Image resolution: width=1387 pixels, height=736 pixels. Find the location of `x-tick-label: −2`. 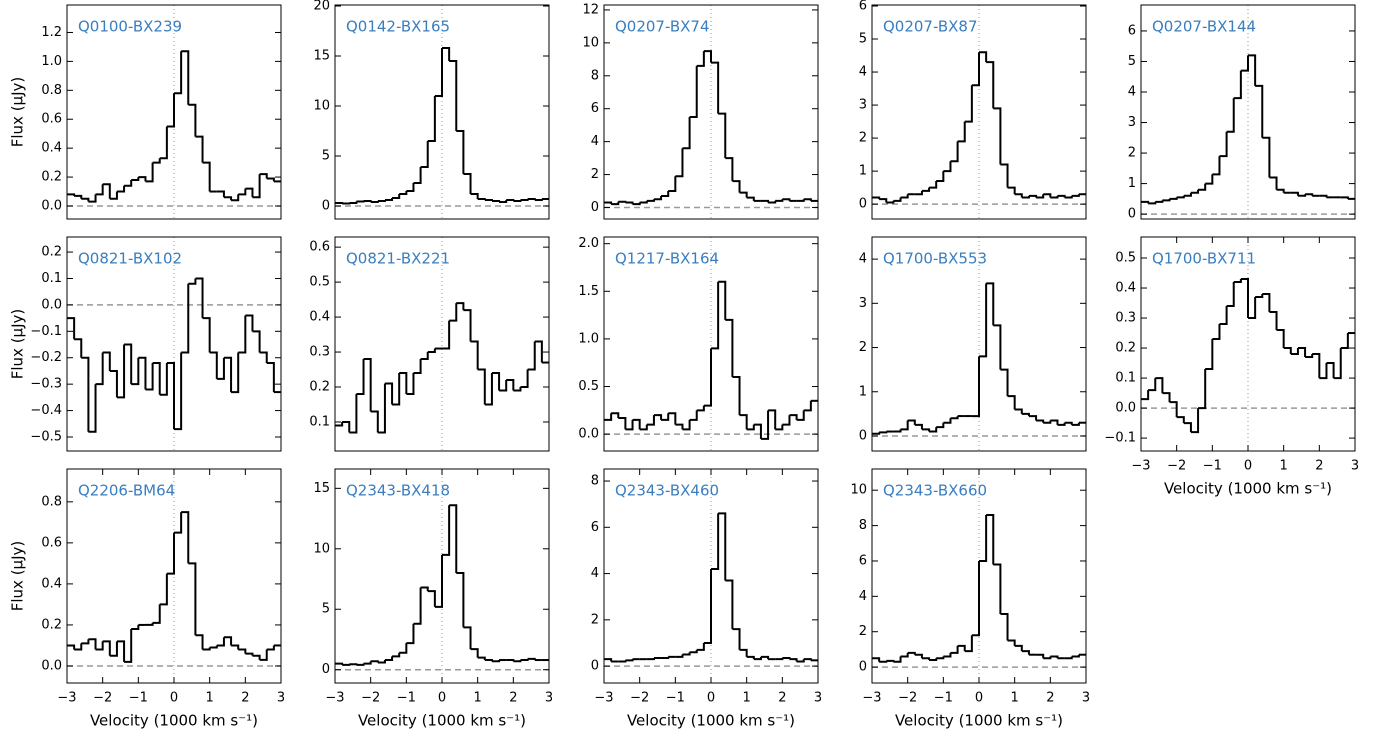

x-tick-label: −2 is located at coordinates (102, 698).